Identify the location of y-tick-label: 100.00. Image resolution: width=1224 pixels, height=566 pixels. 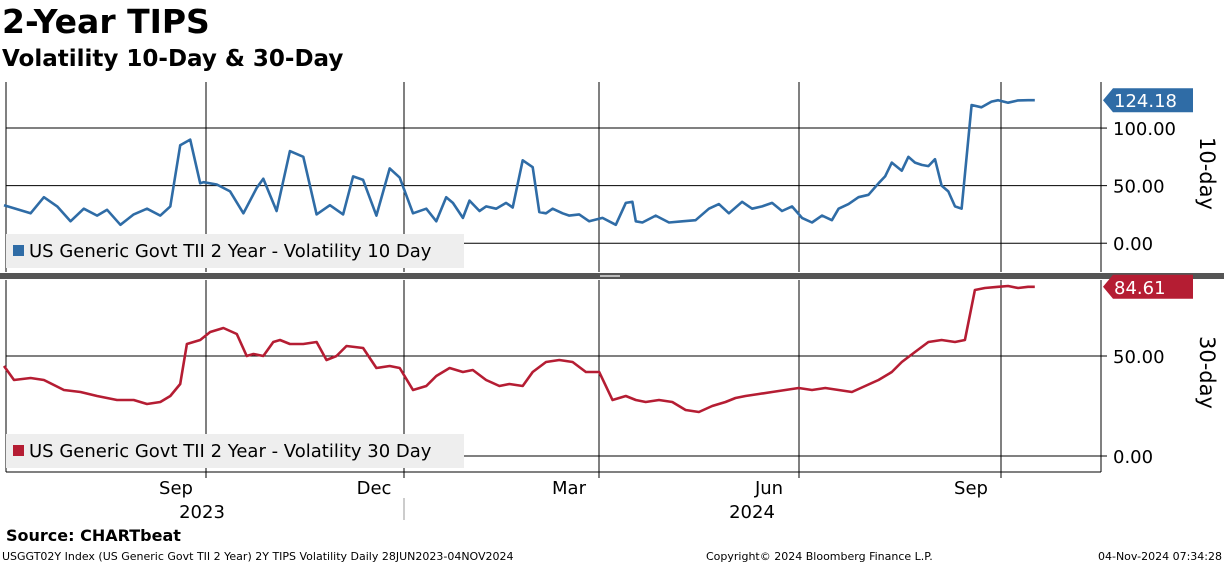
(1144, 129).